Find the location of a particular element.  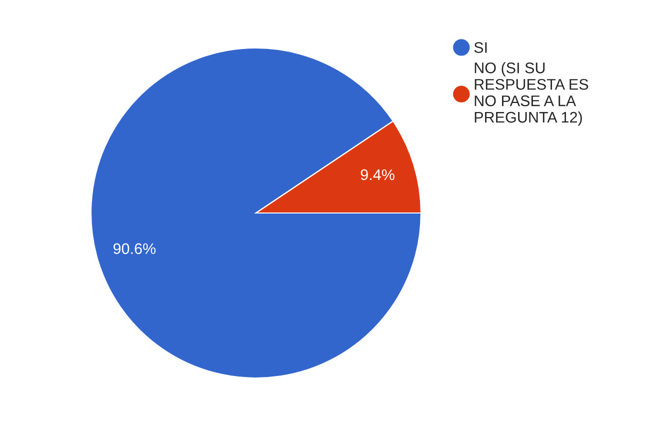

legend-label: NO (SI SU RESPUESTA ES NO PASE A LA PREGUNTA 12) is located at coordinates (531, 94).